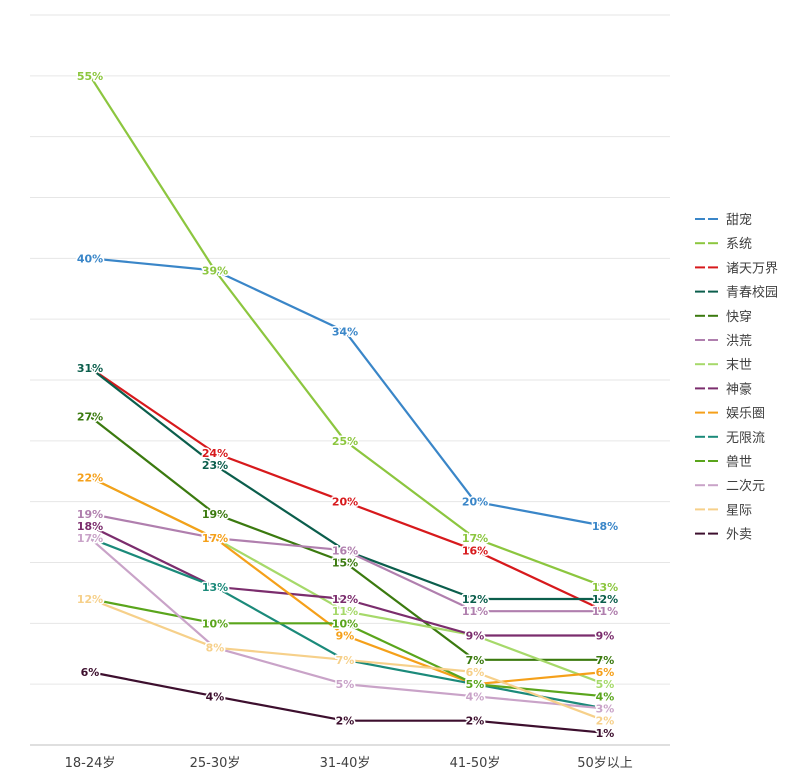 The image size is (800, 783). Describe the element at coordinates (752, 293) in the screenshot. I see `legend-label: 青春校园` at that location.